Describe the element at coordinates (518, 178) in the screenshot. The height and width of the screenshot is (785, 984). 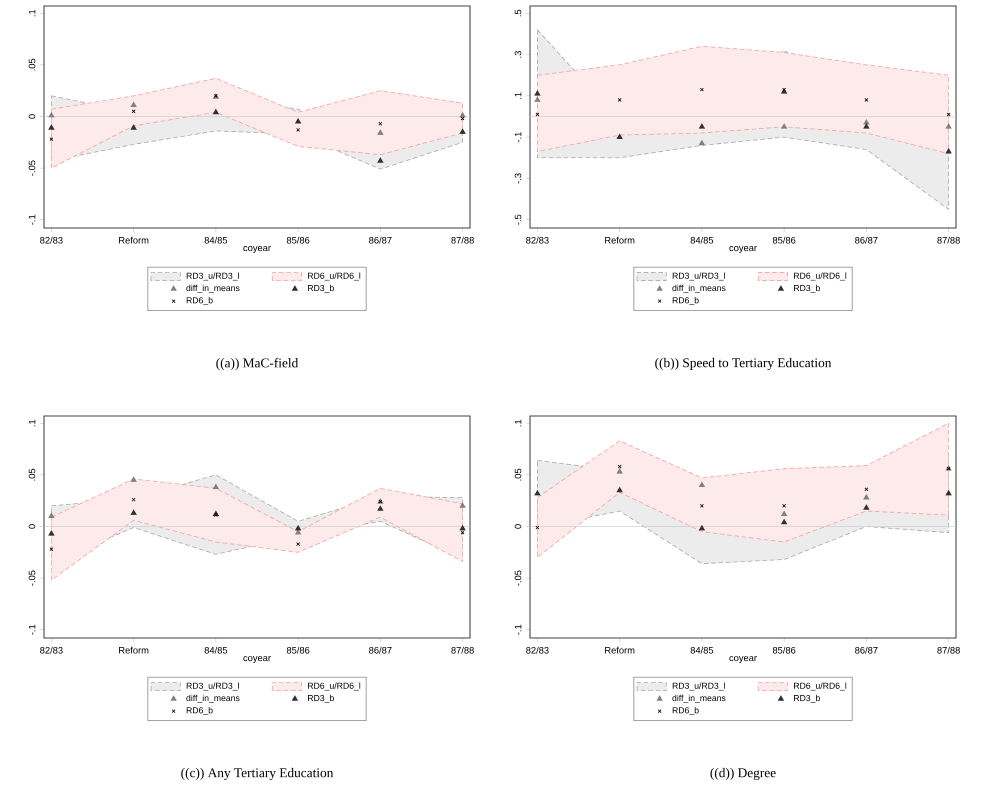
I see `y-tick-label: -.3` at that location.